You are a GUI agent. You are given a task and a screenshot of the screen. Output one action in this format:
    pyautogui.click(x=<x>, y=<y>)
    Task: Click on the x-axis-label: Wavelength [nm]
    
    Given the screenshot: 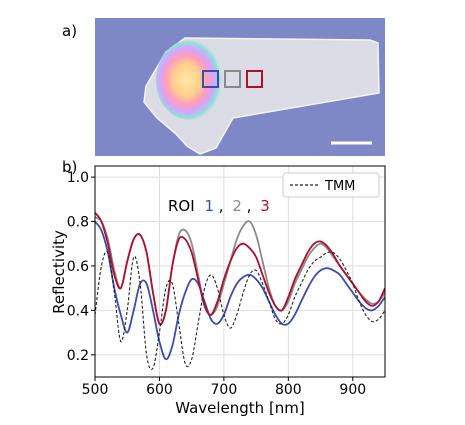 What is the action you would take?
    pyautogui.click(x=240, y=408)
    